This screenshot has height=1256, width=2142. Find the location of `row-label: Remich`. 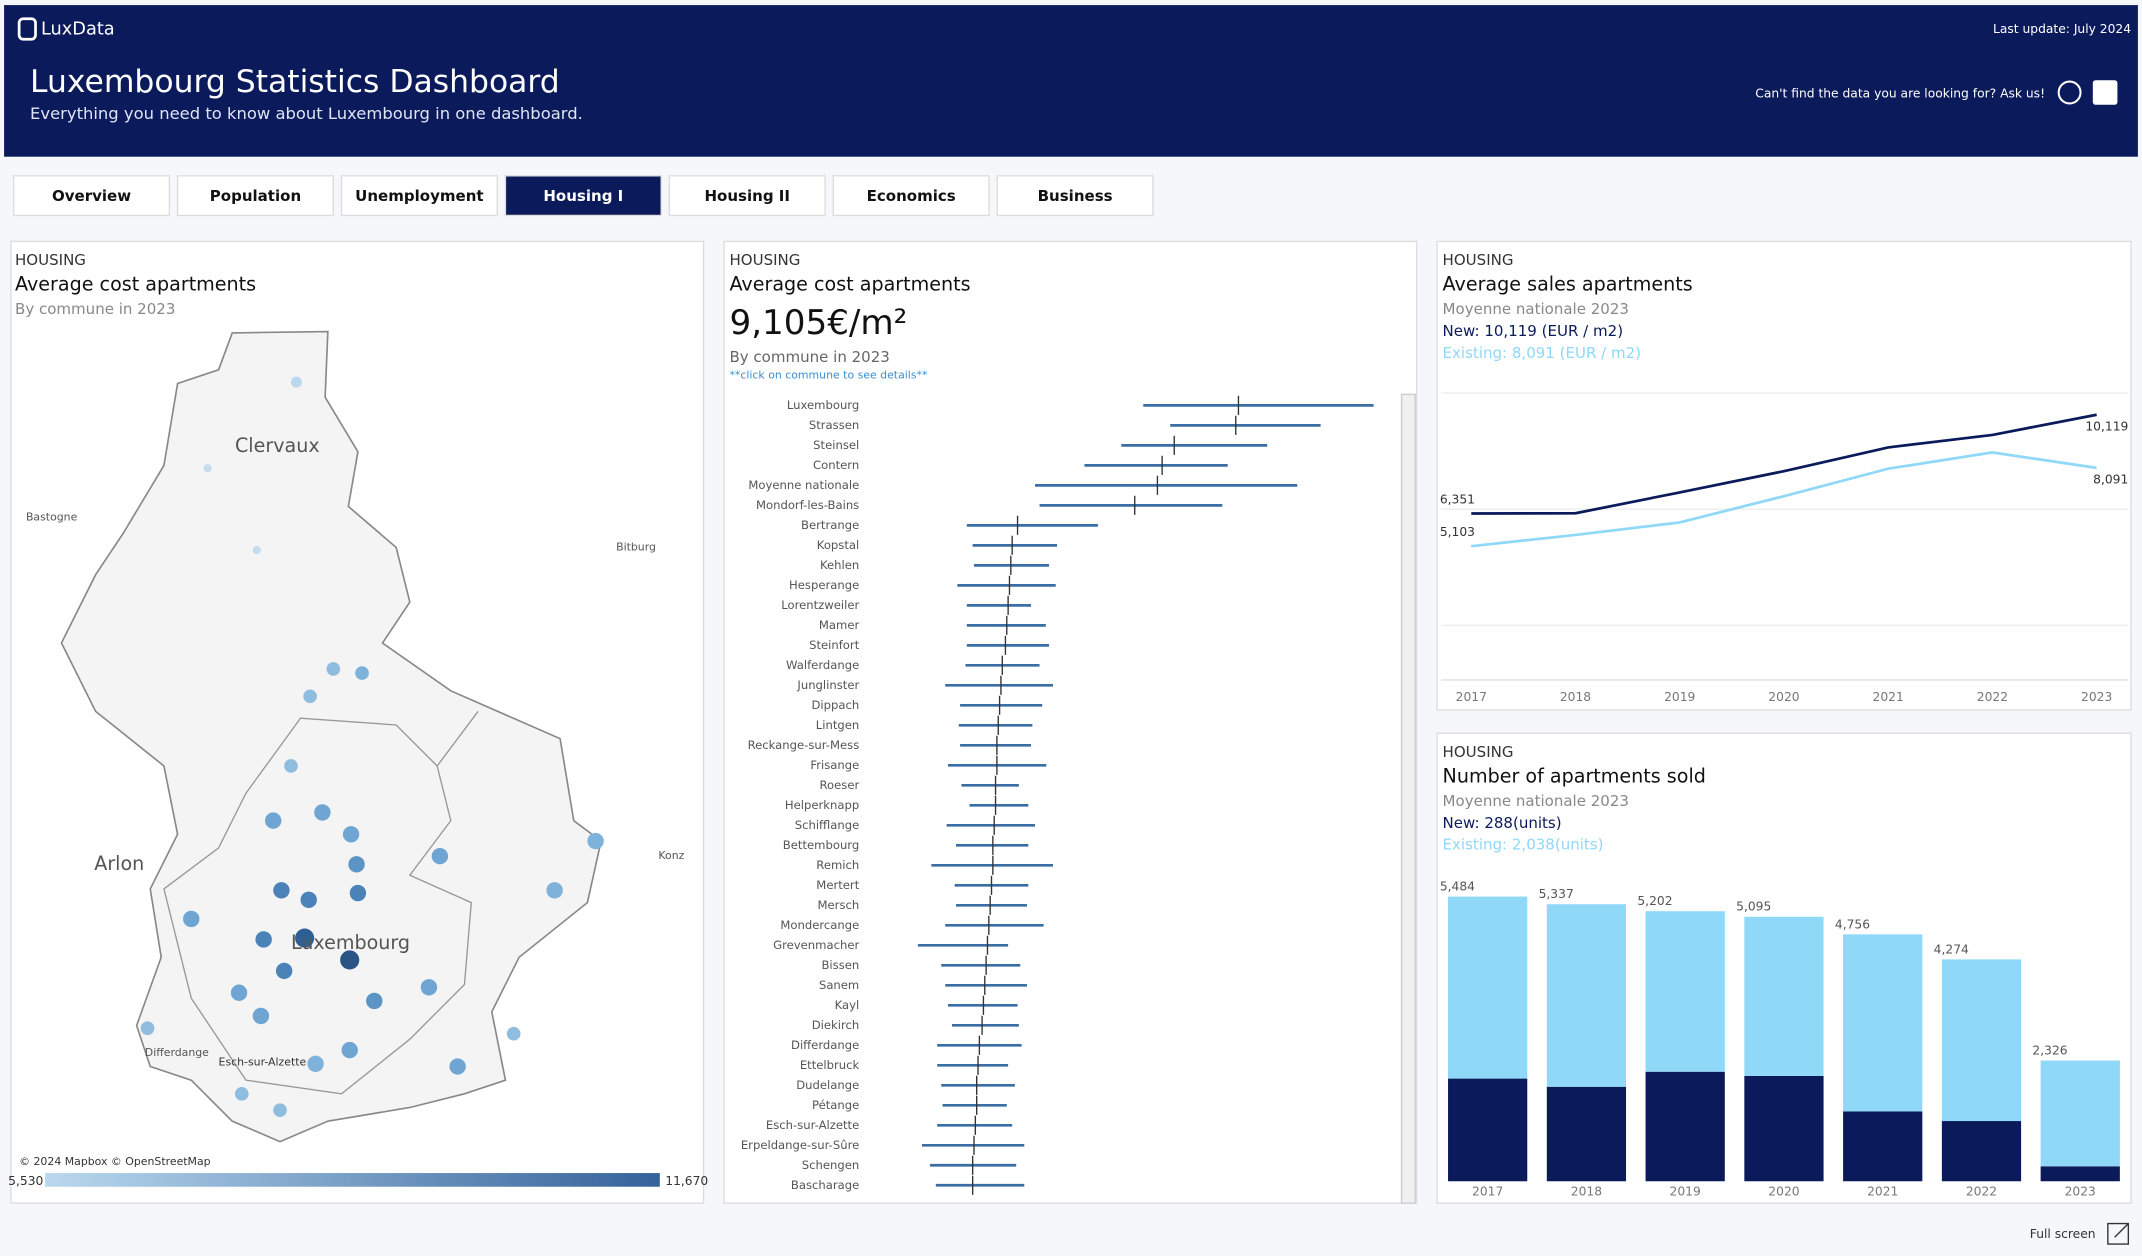

row-label: Remich is located at coordinates (837, 865).